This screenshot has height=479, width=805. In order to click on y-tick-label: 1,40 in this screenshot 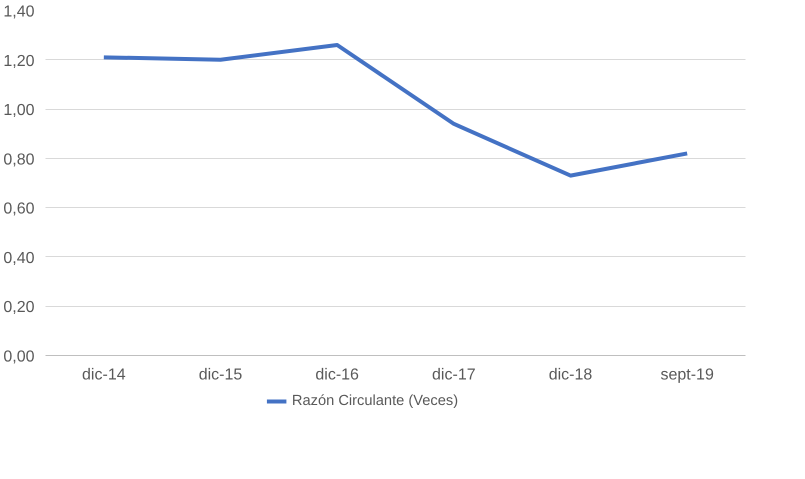, I will do `click(19, 12)`.